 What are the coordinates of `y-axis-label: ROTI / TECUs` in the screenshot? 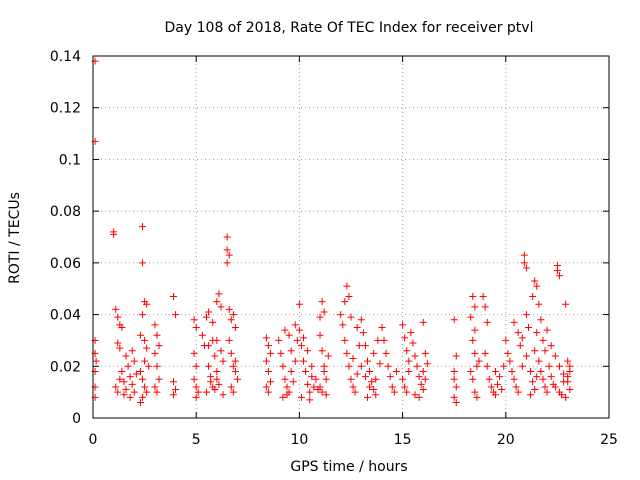 It's located at (15, 238).